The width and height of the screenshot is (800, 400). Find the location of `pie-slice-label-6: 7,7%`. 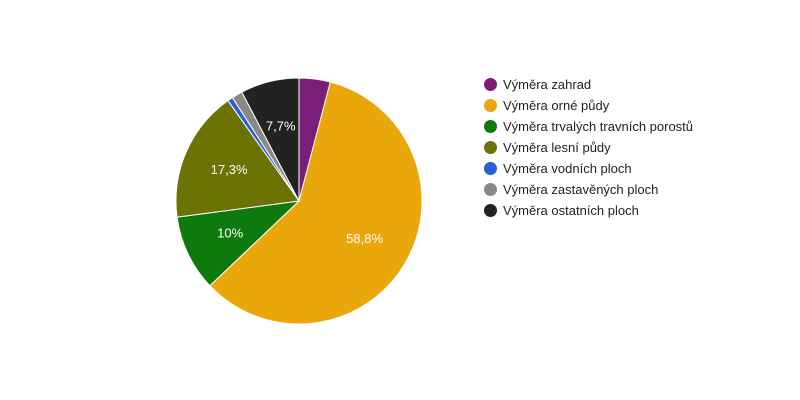

pie-slice-label-6: 7,7% is located at coordinates (281, 125).